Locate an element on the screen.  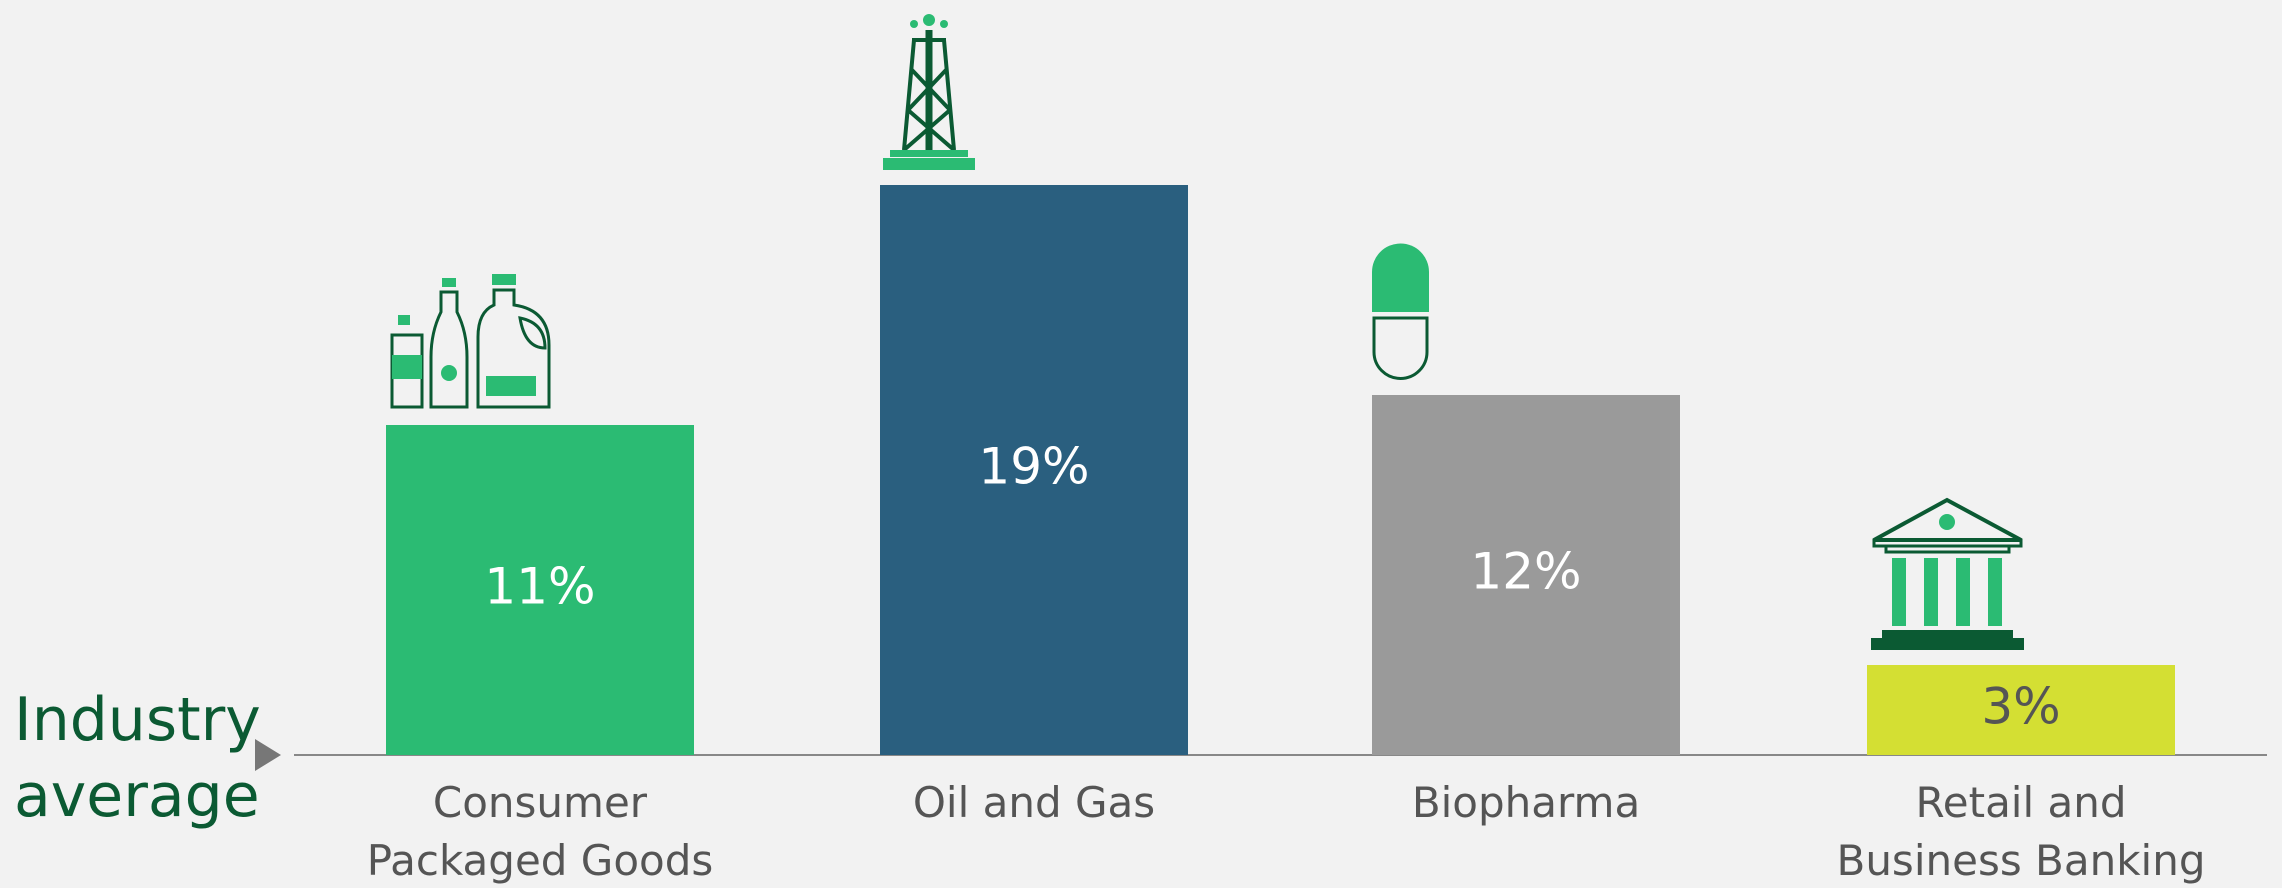
category-label: Retail and Business Banking is located at coordinates (2021, 831).